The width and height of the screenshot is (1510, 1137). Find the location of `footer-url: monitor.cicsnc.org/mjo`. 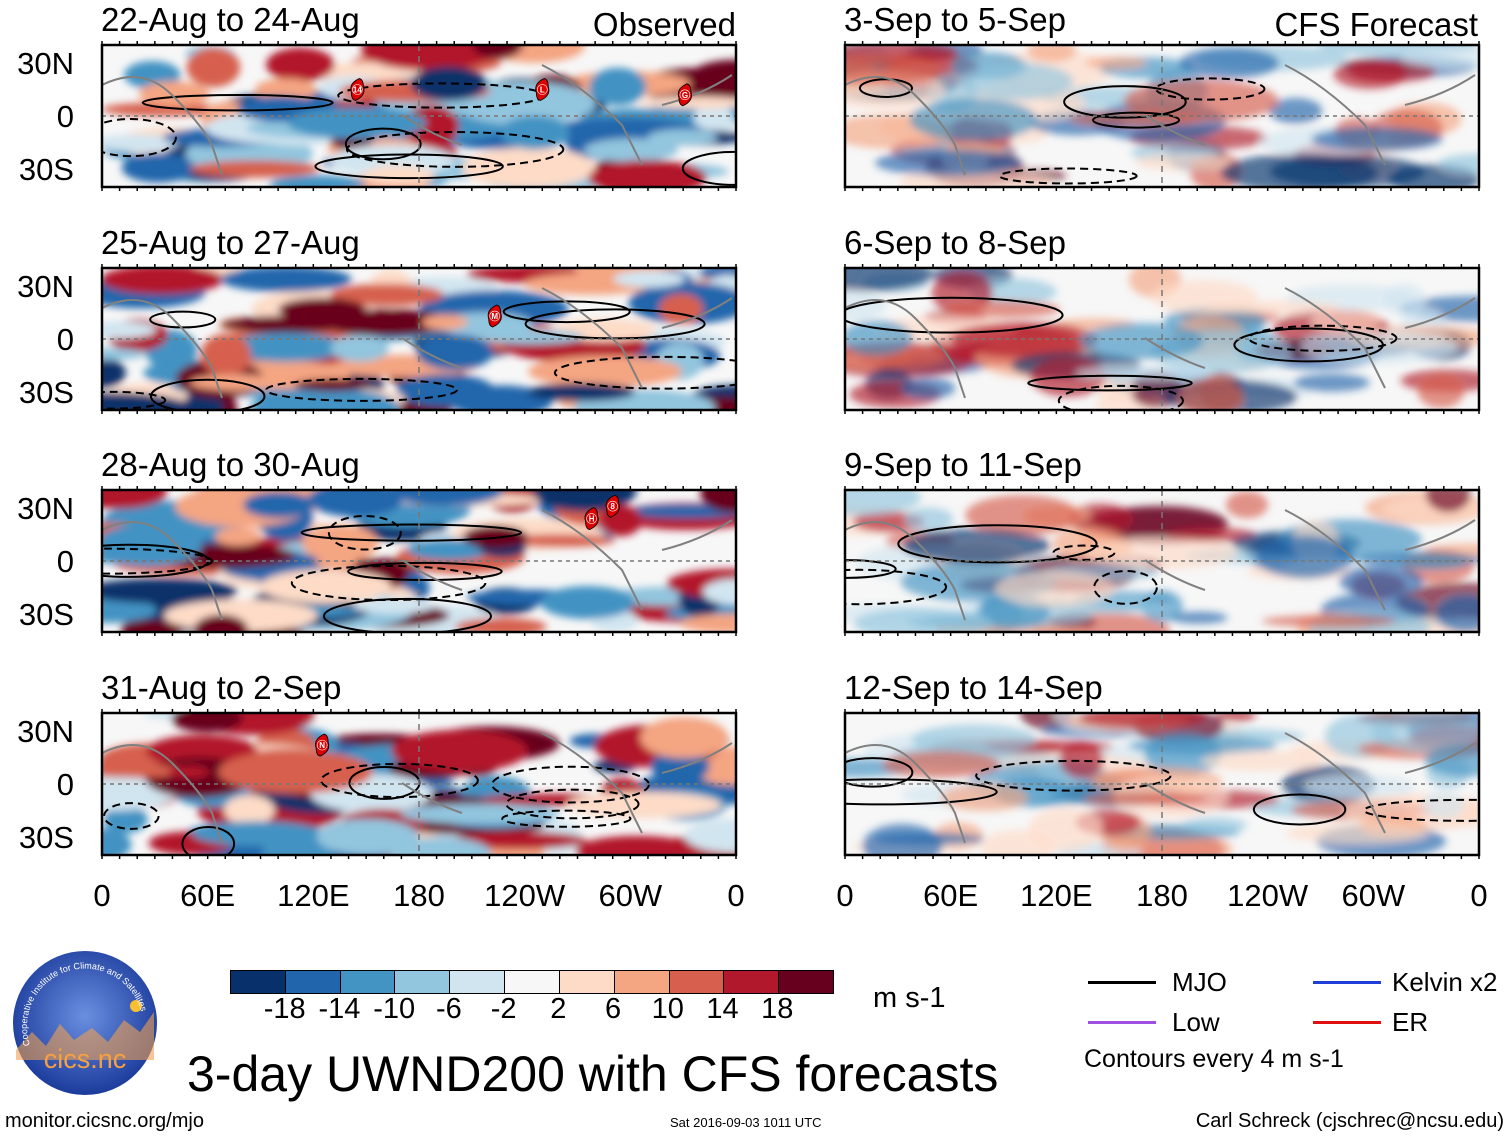

footer-url: monitor.cicsnc.org/mjo is located at coordinates (104, 1121).